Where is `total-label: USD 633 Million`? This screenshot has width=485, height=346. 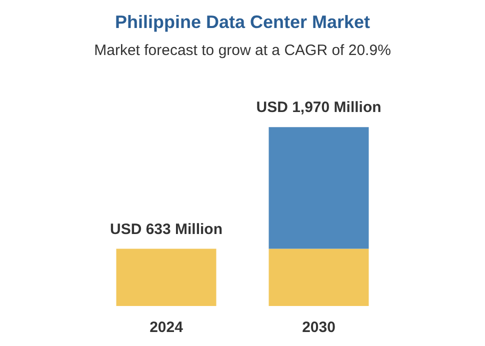 total-label: USD 633 Million is located at coordinates (166, 229).